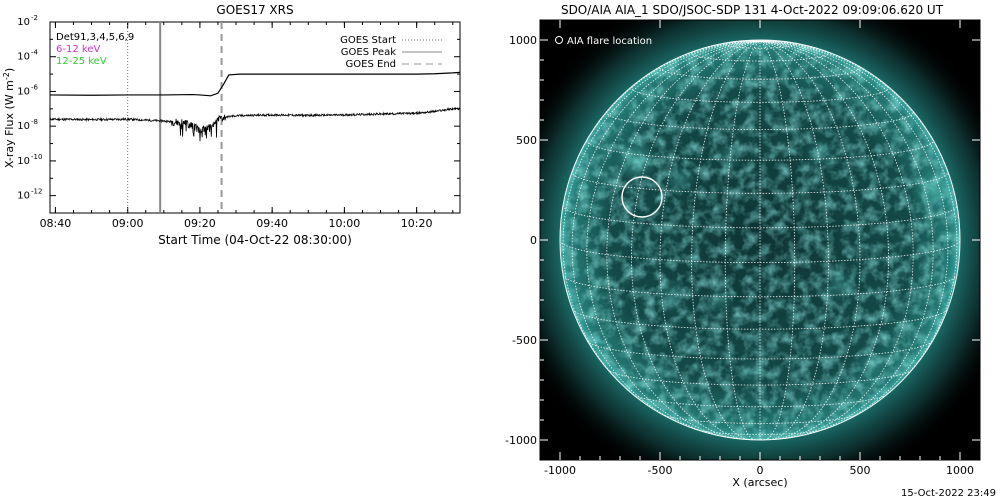 This screenshot has height=500, width=1000. What do you see at coordinates (255, 240) in the screenshot?
I see `x-axis-label: Start Time (04-Oct-22 08:30:00)` at bounding box center [255, 240].